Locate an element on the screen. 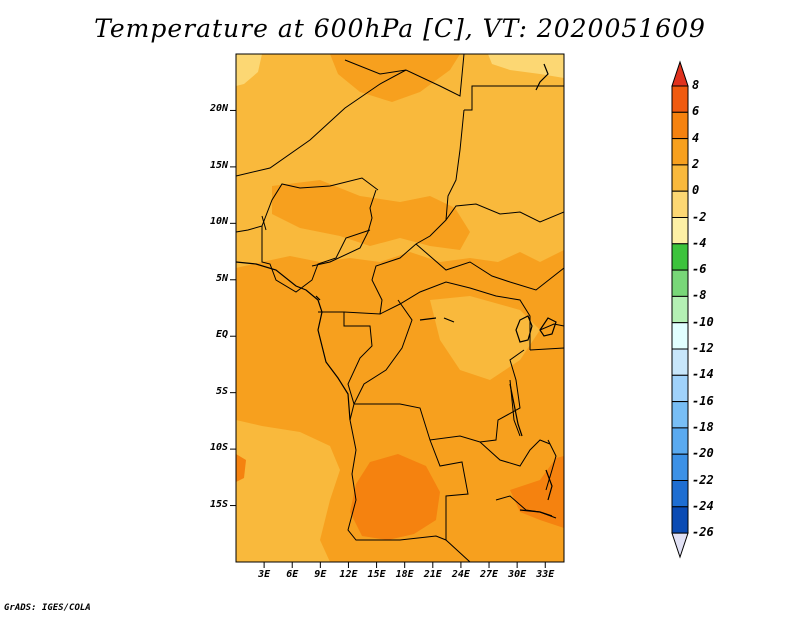 The height and width of the screenshot is (618, 800). border-sudan-south is located at coordinates (504, 213).